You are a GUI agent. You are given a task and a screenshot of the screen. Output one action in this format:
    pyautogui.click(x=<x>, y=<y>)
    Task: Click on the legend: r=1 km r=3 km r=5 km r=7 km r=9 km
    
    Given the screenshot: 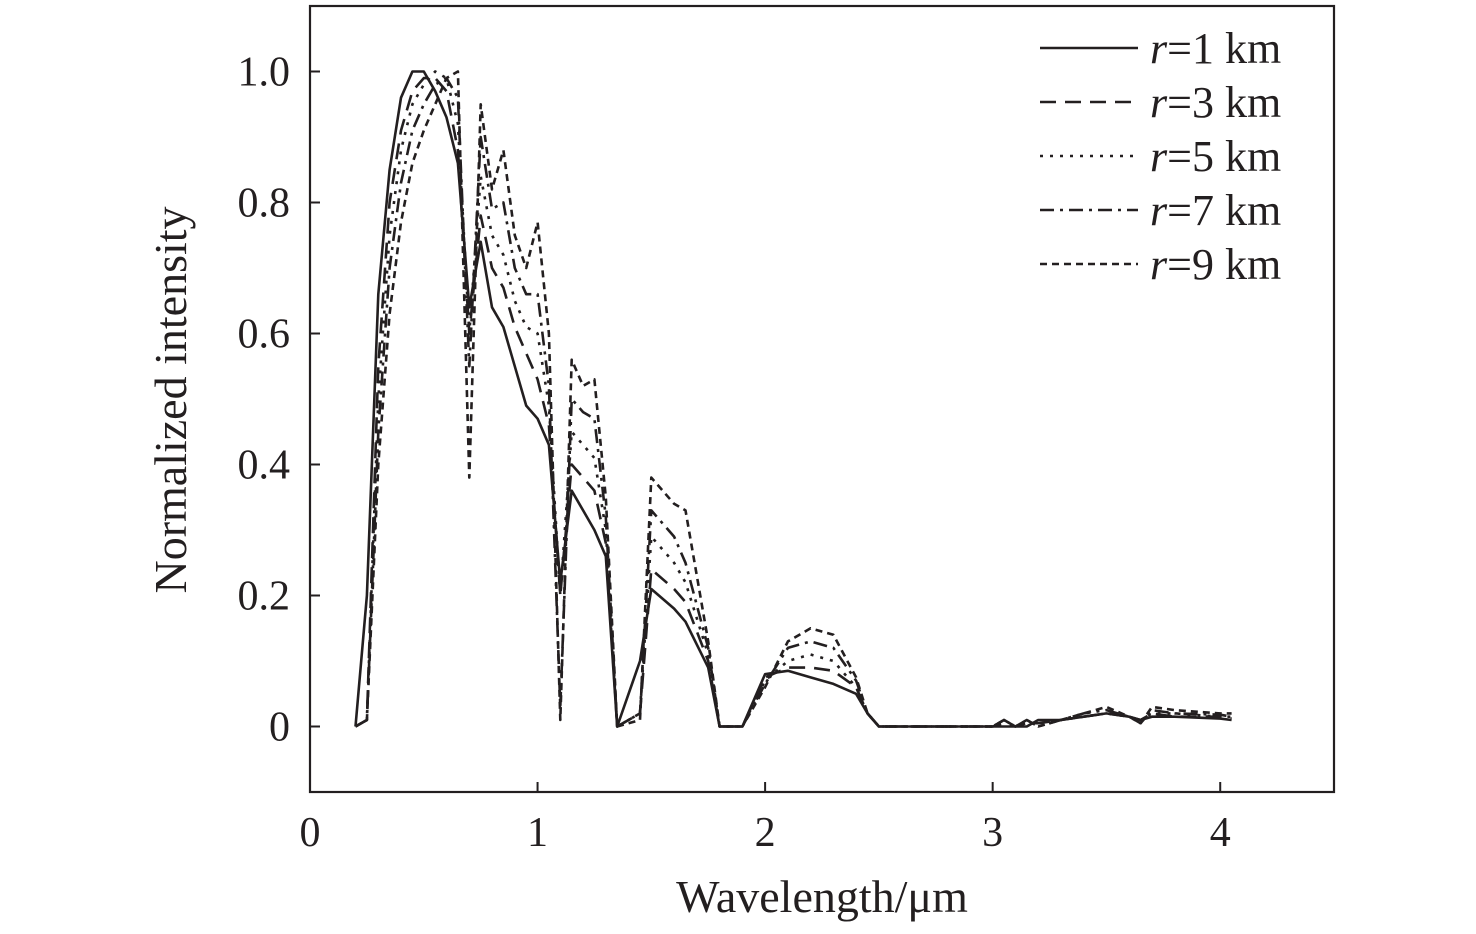 What is the action you would take?
    pyautogui.click(x=1160, y=156)
    